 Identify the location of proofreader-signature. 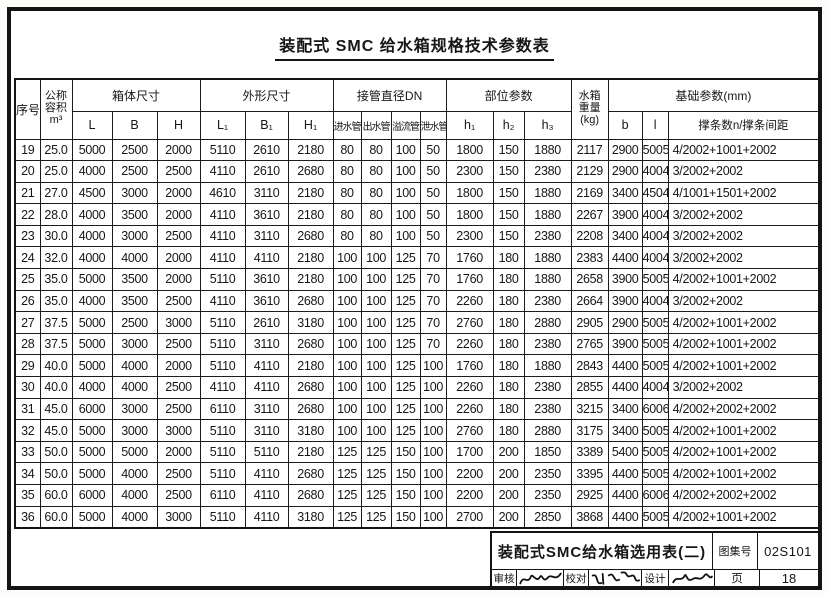
(615, 578).